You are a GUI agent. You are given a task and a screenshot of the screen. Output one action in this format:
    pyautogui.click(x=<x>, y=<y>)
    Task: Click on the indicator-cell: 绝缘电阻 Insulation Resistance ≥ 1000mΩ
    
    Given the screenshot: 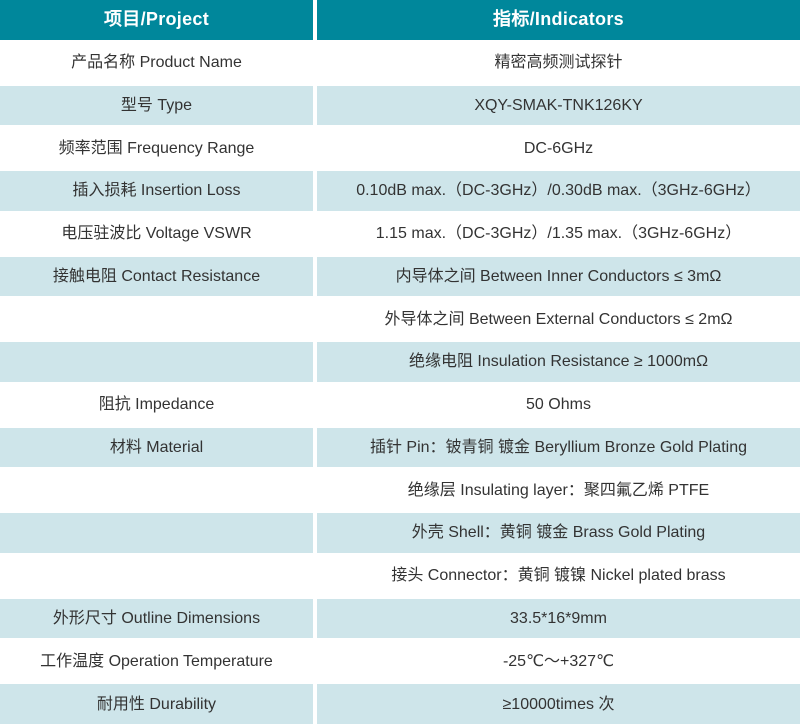 What is the action you would take?
    pyautogui.click(x=558, y=362)
    